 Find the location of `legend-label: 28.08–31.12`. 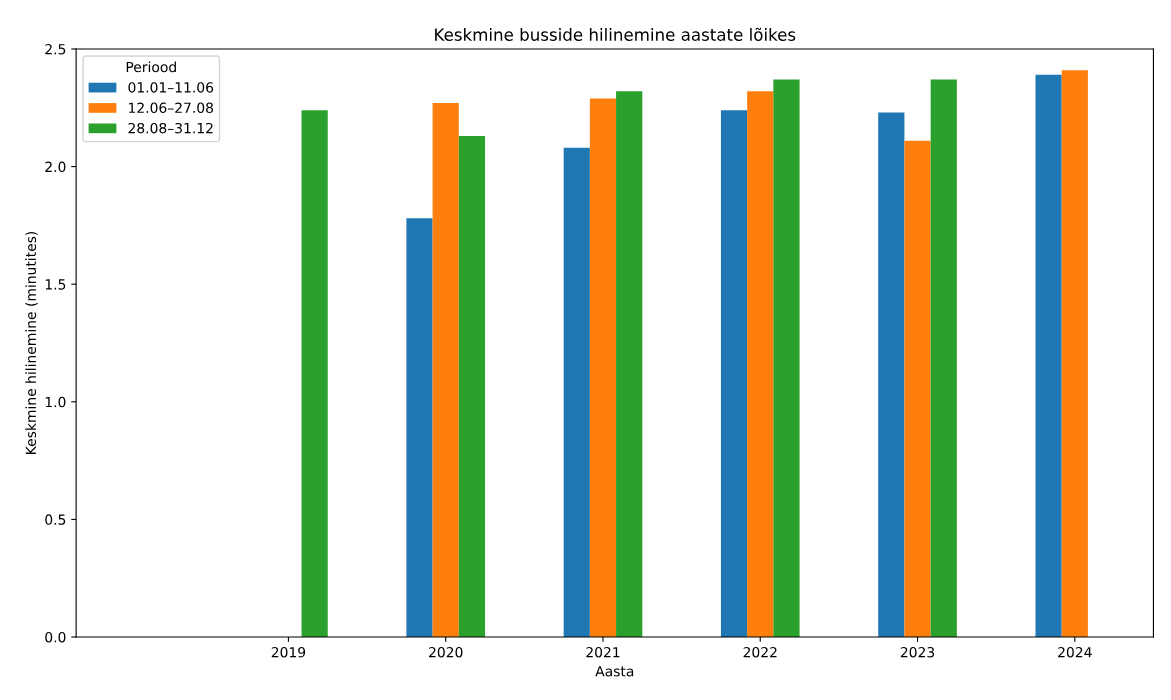

legend-label: 28.08–31.12 is located at coordinates (170, 128).